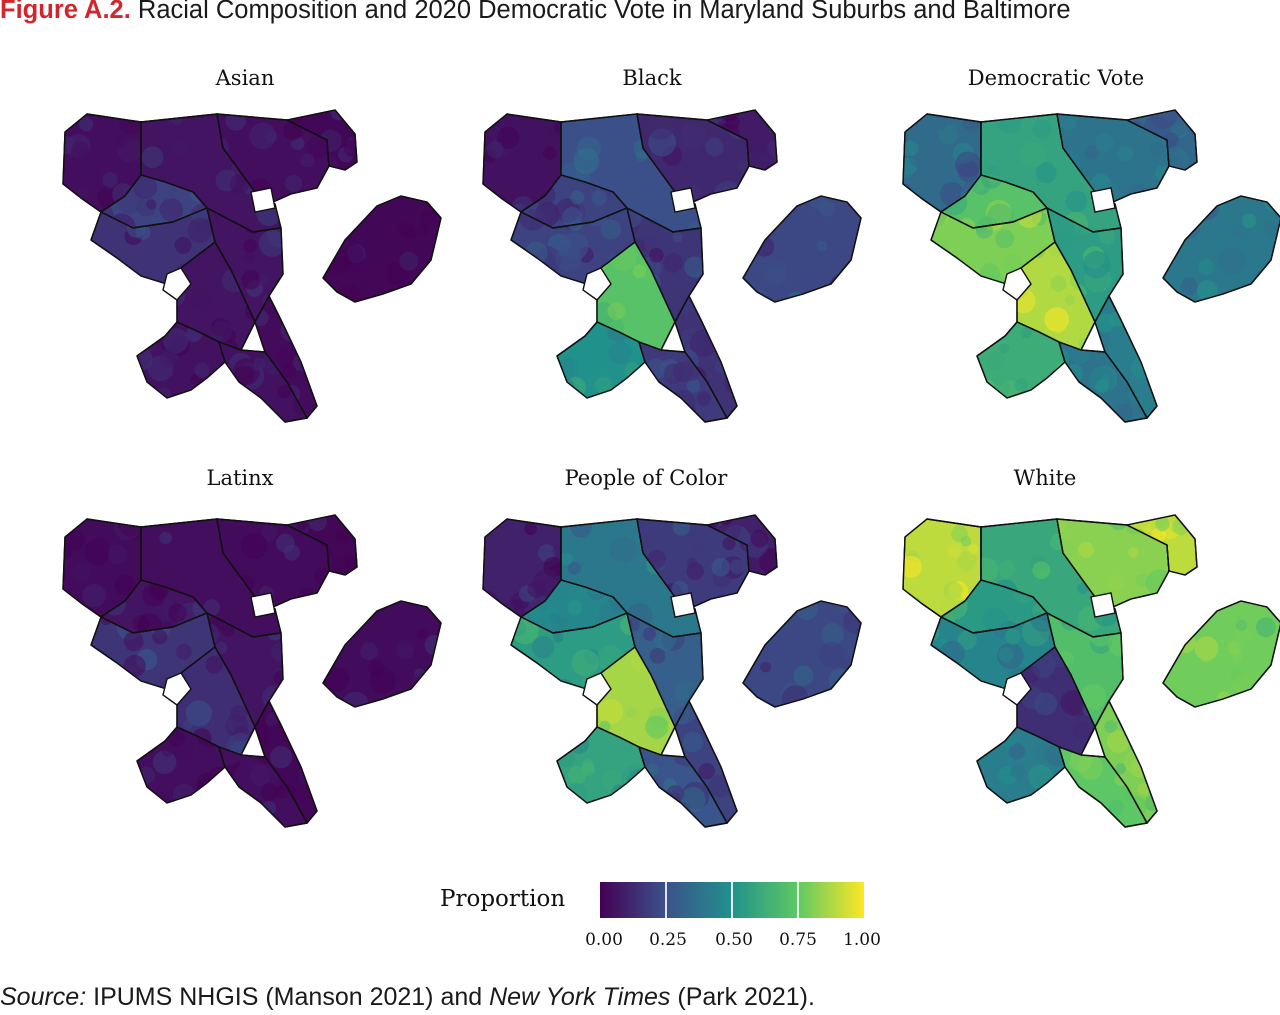 This screenshot has height=1015, width=1280. What do you see at coordinates (646, 478) in the screenshot?
I see `panel-title-people-of-color: People of Color` at bounding box center [646, 478].